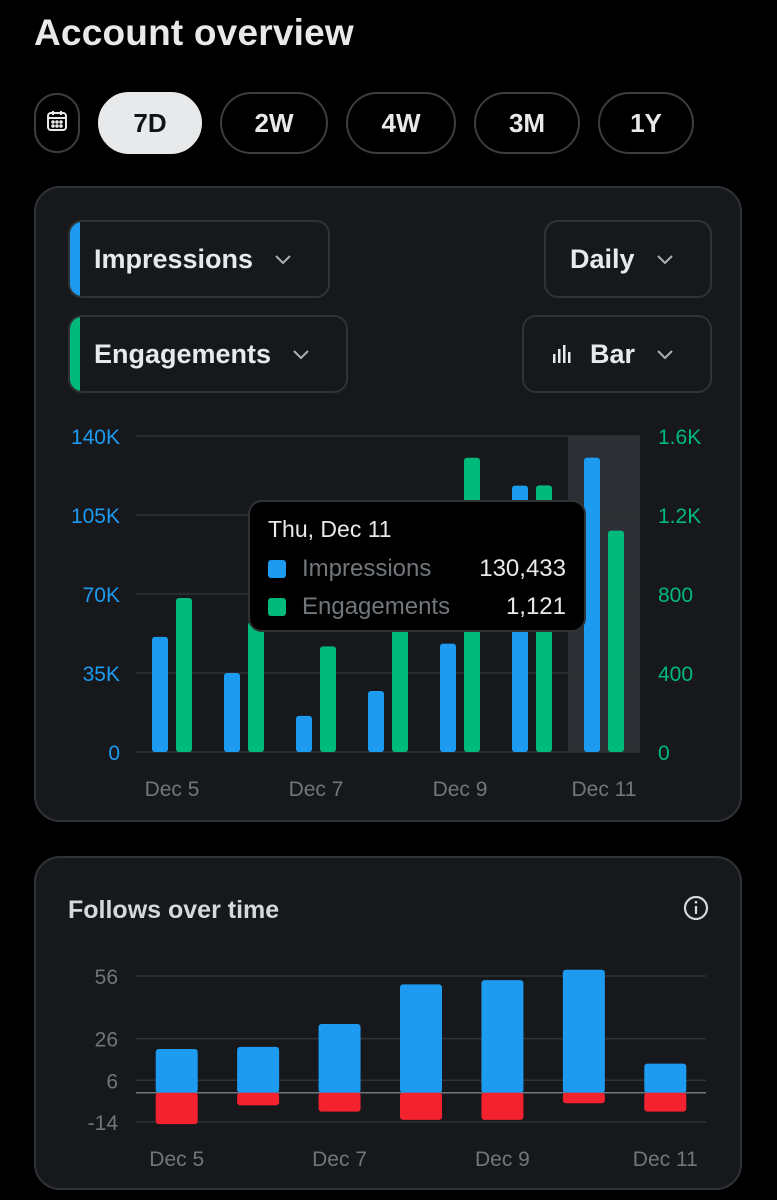 The width and height of the screenshot is (777, 1200). I want to click on tooltip-row-engagements: Engagements 1,121, so click(417, 607).